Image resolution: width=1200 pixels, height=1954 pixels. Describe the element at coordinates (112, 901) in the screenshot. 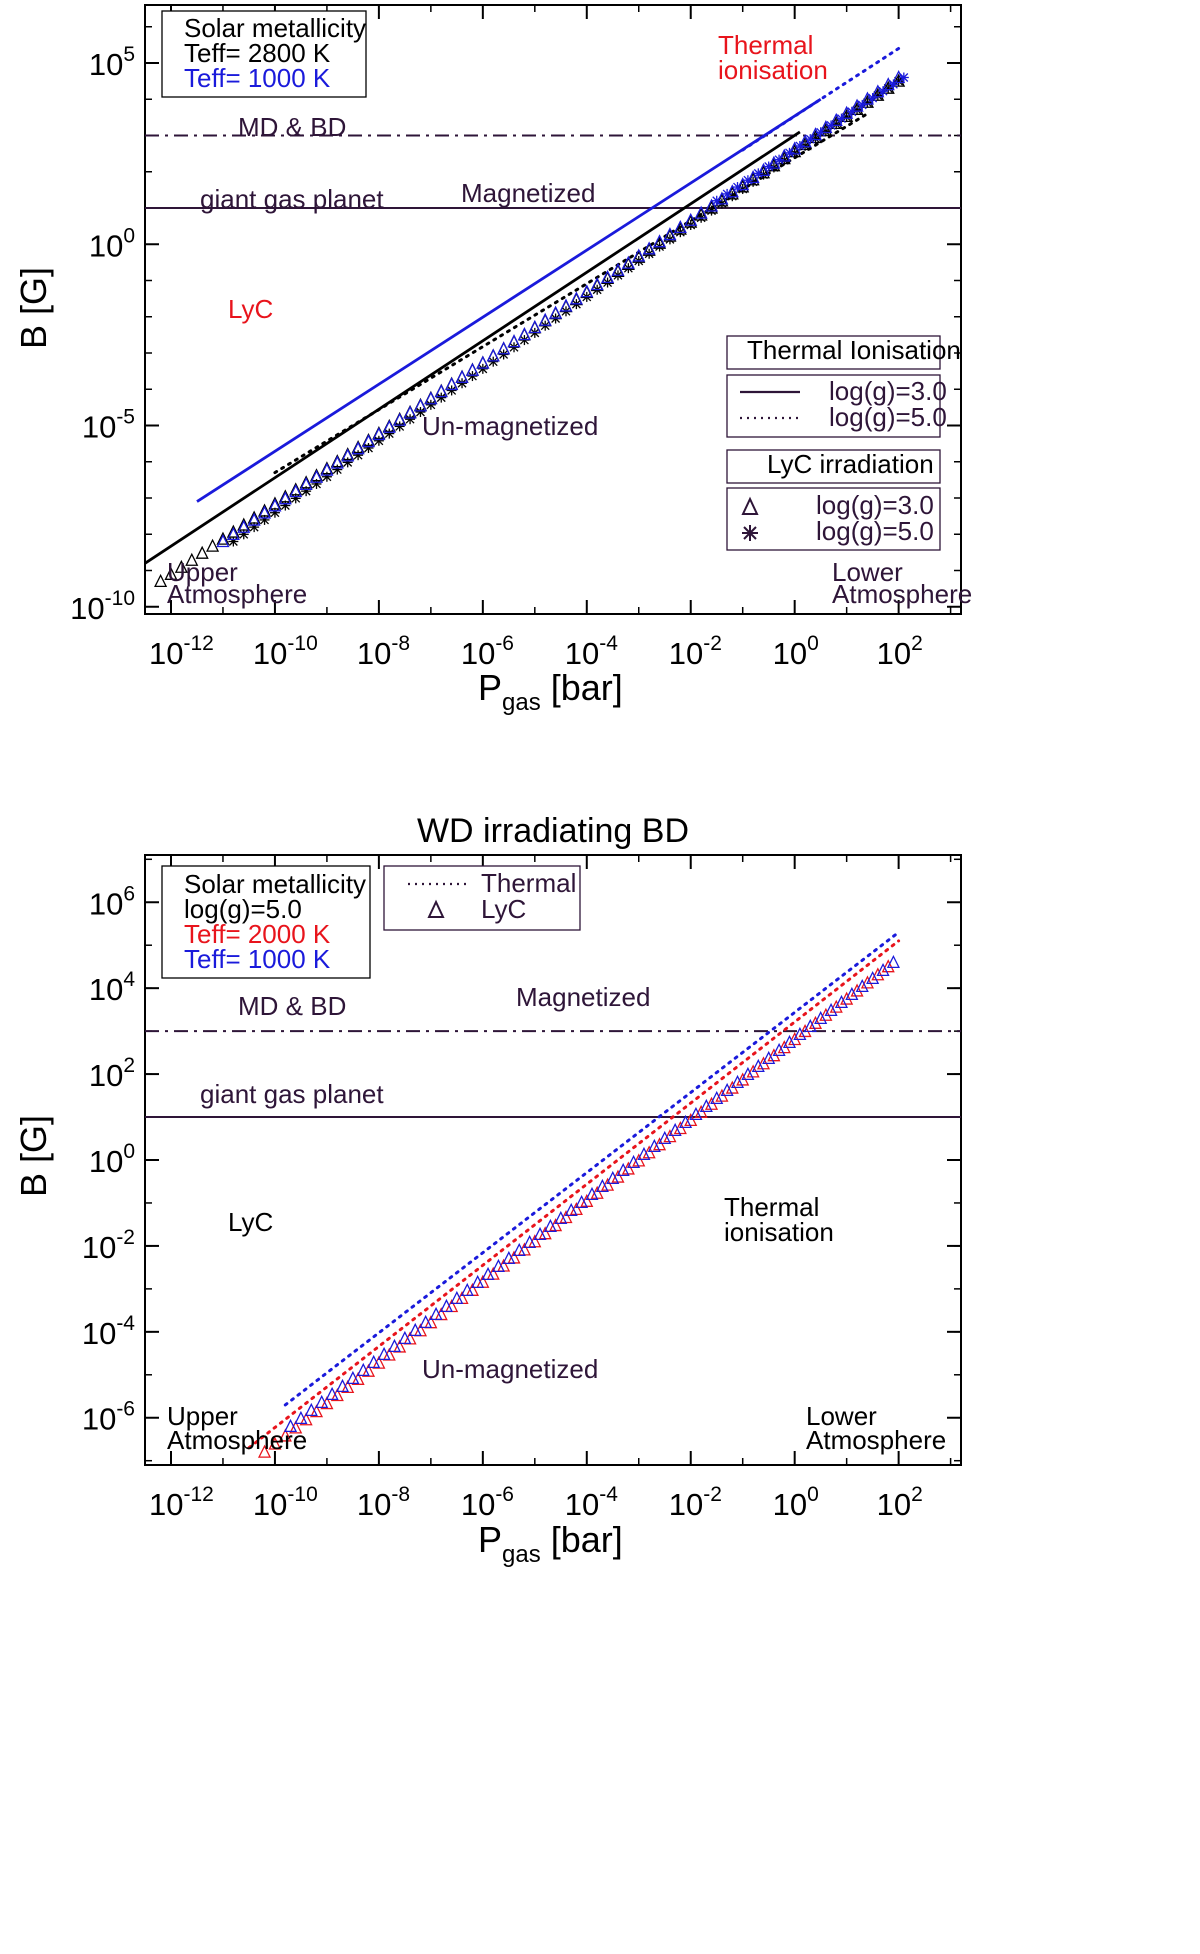

I see `y-tick-label: 10⁶` at that location.